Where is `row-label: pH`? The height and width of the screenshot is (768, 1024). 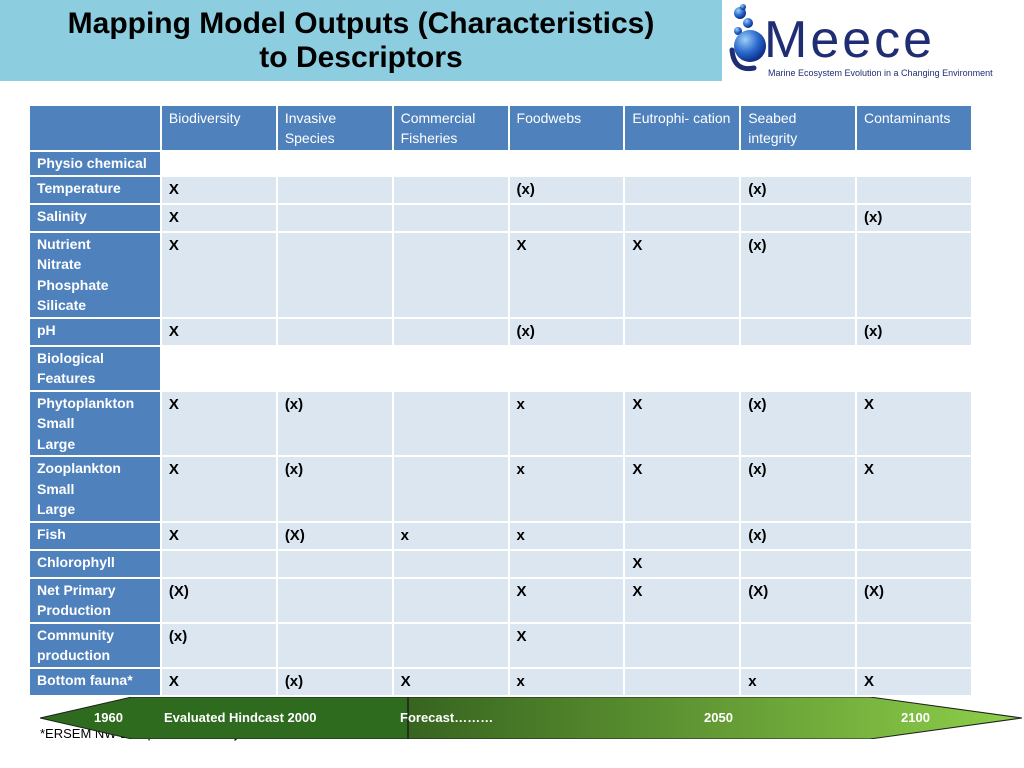 row-label: pH is located at coordinates (95, 331).